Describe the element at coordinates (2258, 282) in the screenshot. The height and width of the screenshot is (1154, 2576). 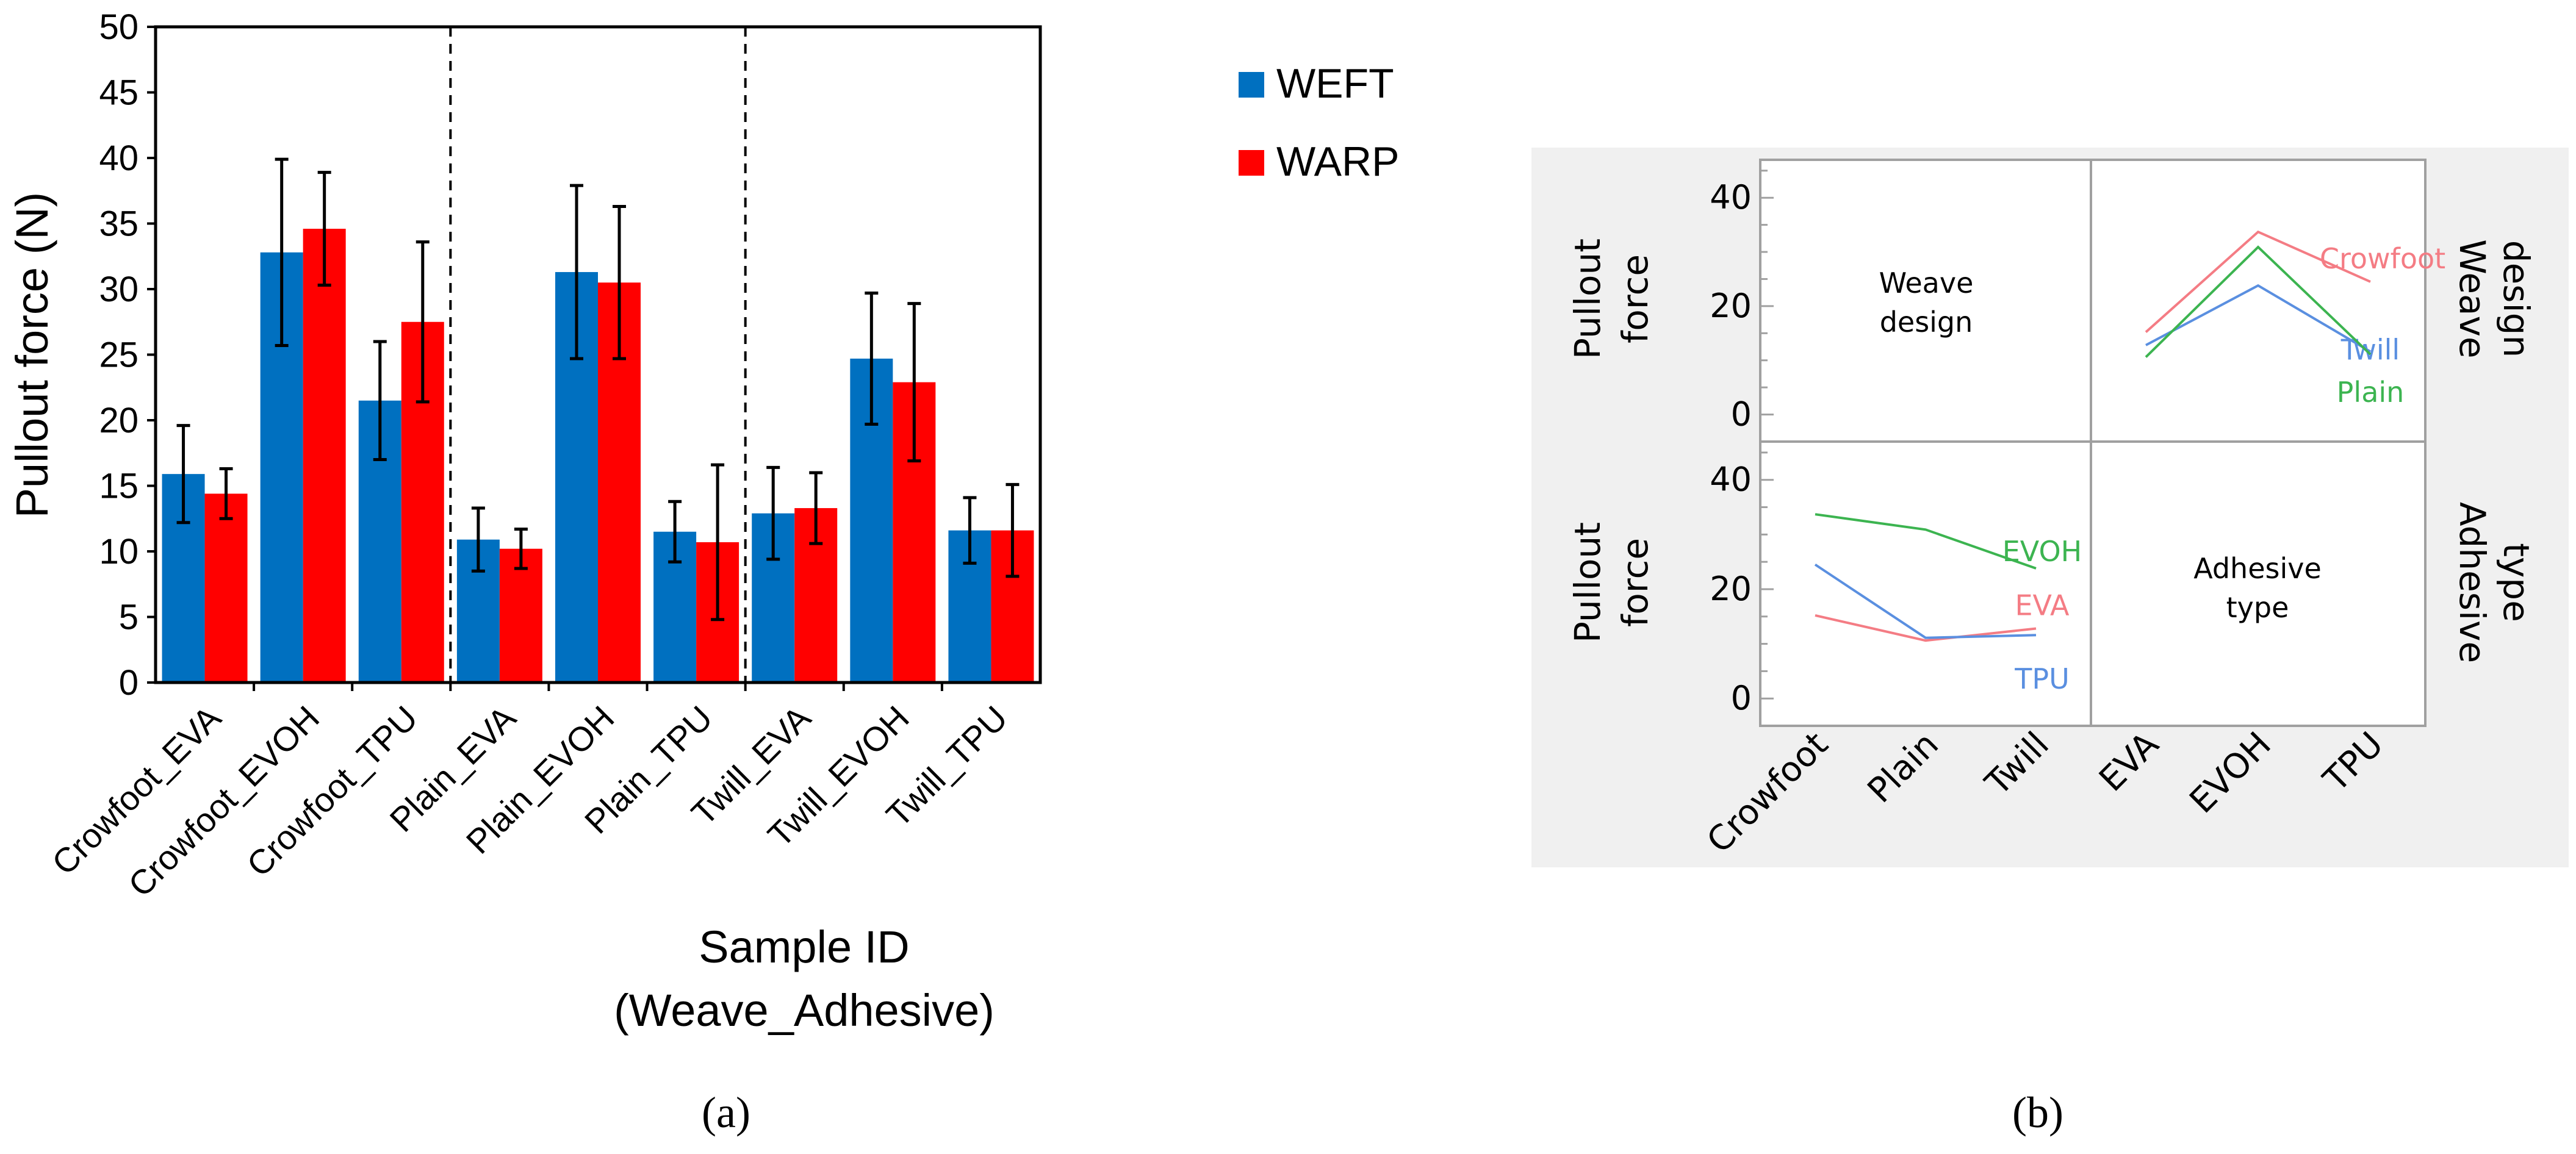
I see `top-right-line-crowfoot` at that location.